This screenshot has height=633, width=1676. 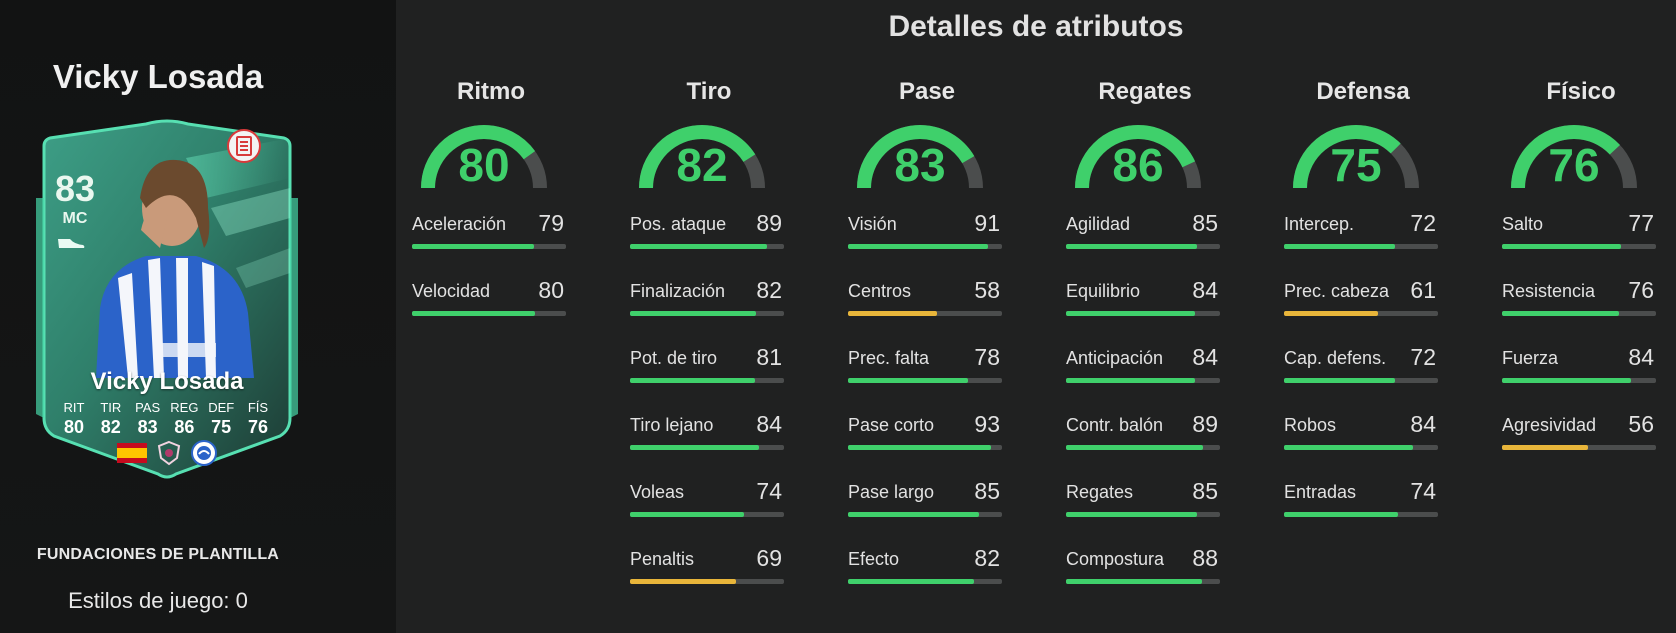 What do you see at coordinates (485, 235) in the screenshot?
I see `attribute-row: Aceleración 79` at bounding box center [485, 235].